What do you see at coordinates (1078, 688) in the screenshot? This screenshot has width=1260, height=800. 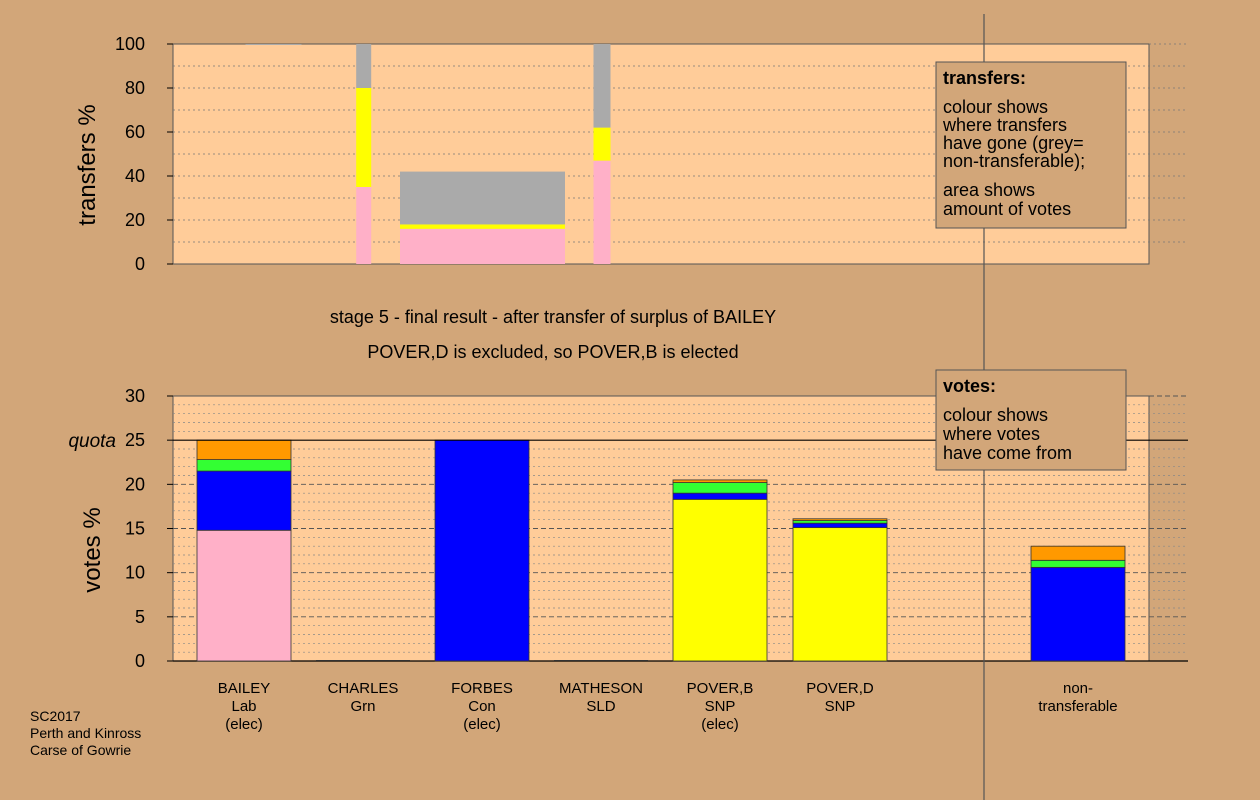 I see `candidate-label-non-line-1: non-` at bounding box center [1078, 688].